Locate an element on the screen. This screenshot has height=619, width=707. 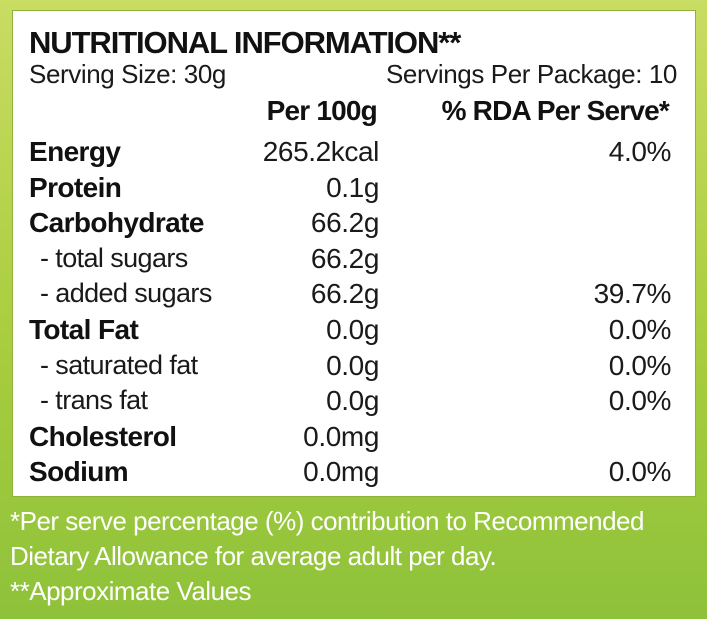
column-header-per-100g: Per 100g is located at coordinates (322, 110).